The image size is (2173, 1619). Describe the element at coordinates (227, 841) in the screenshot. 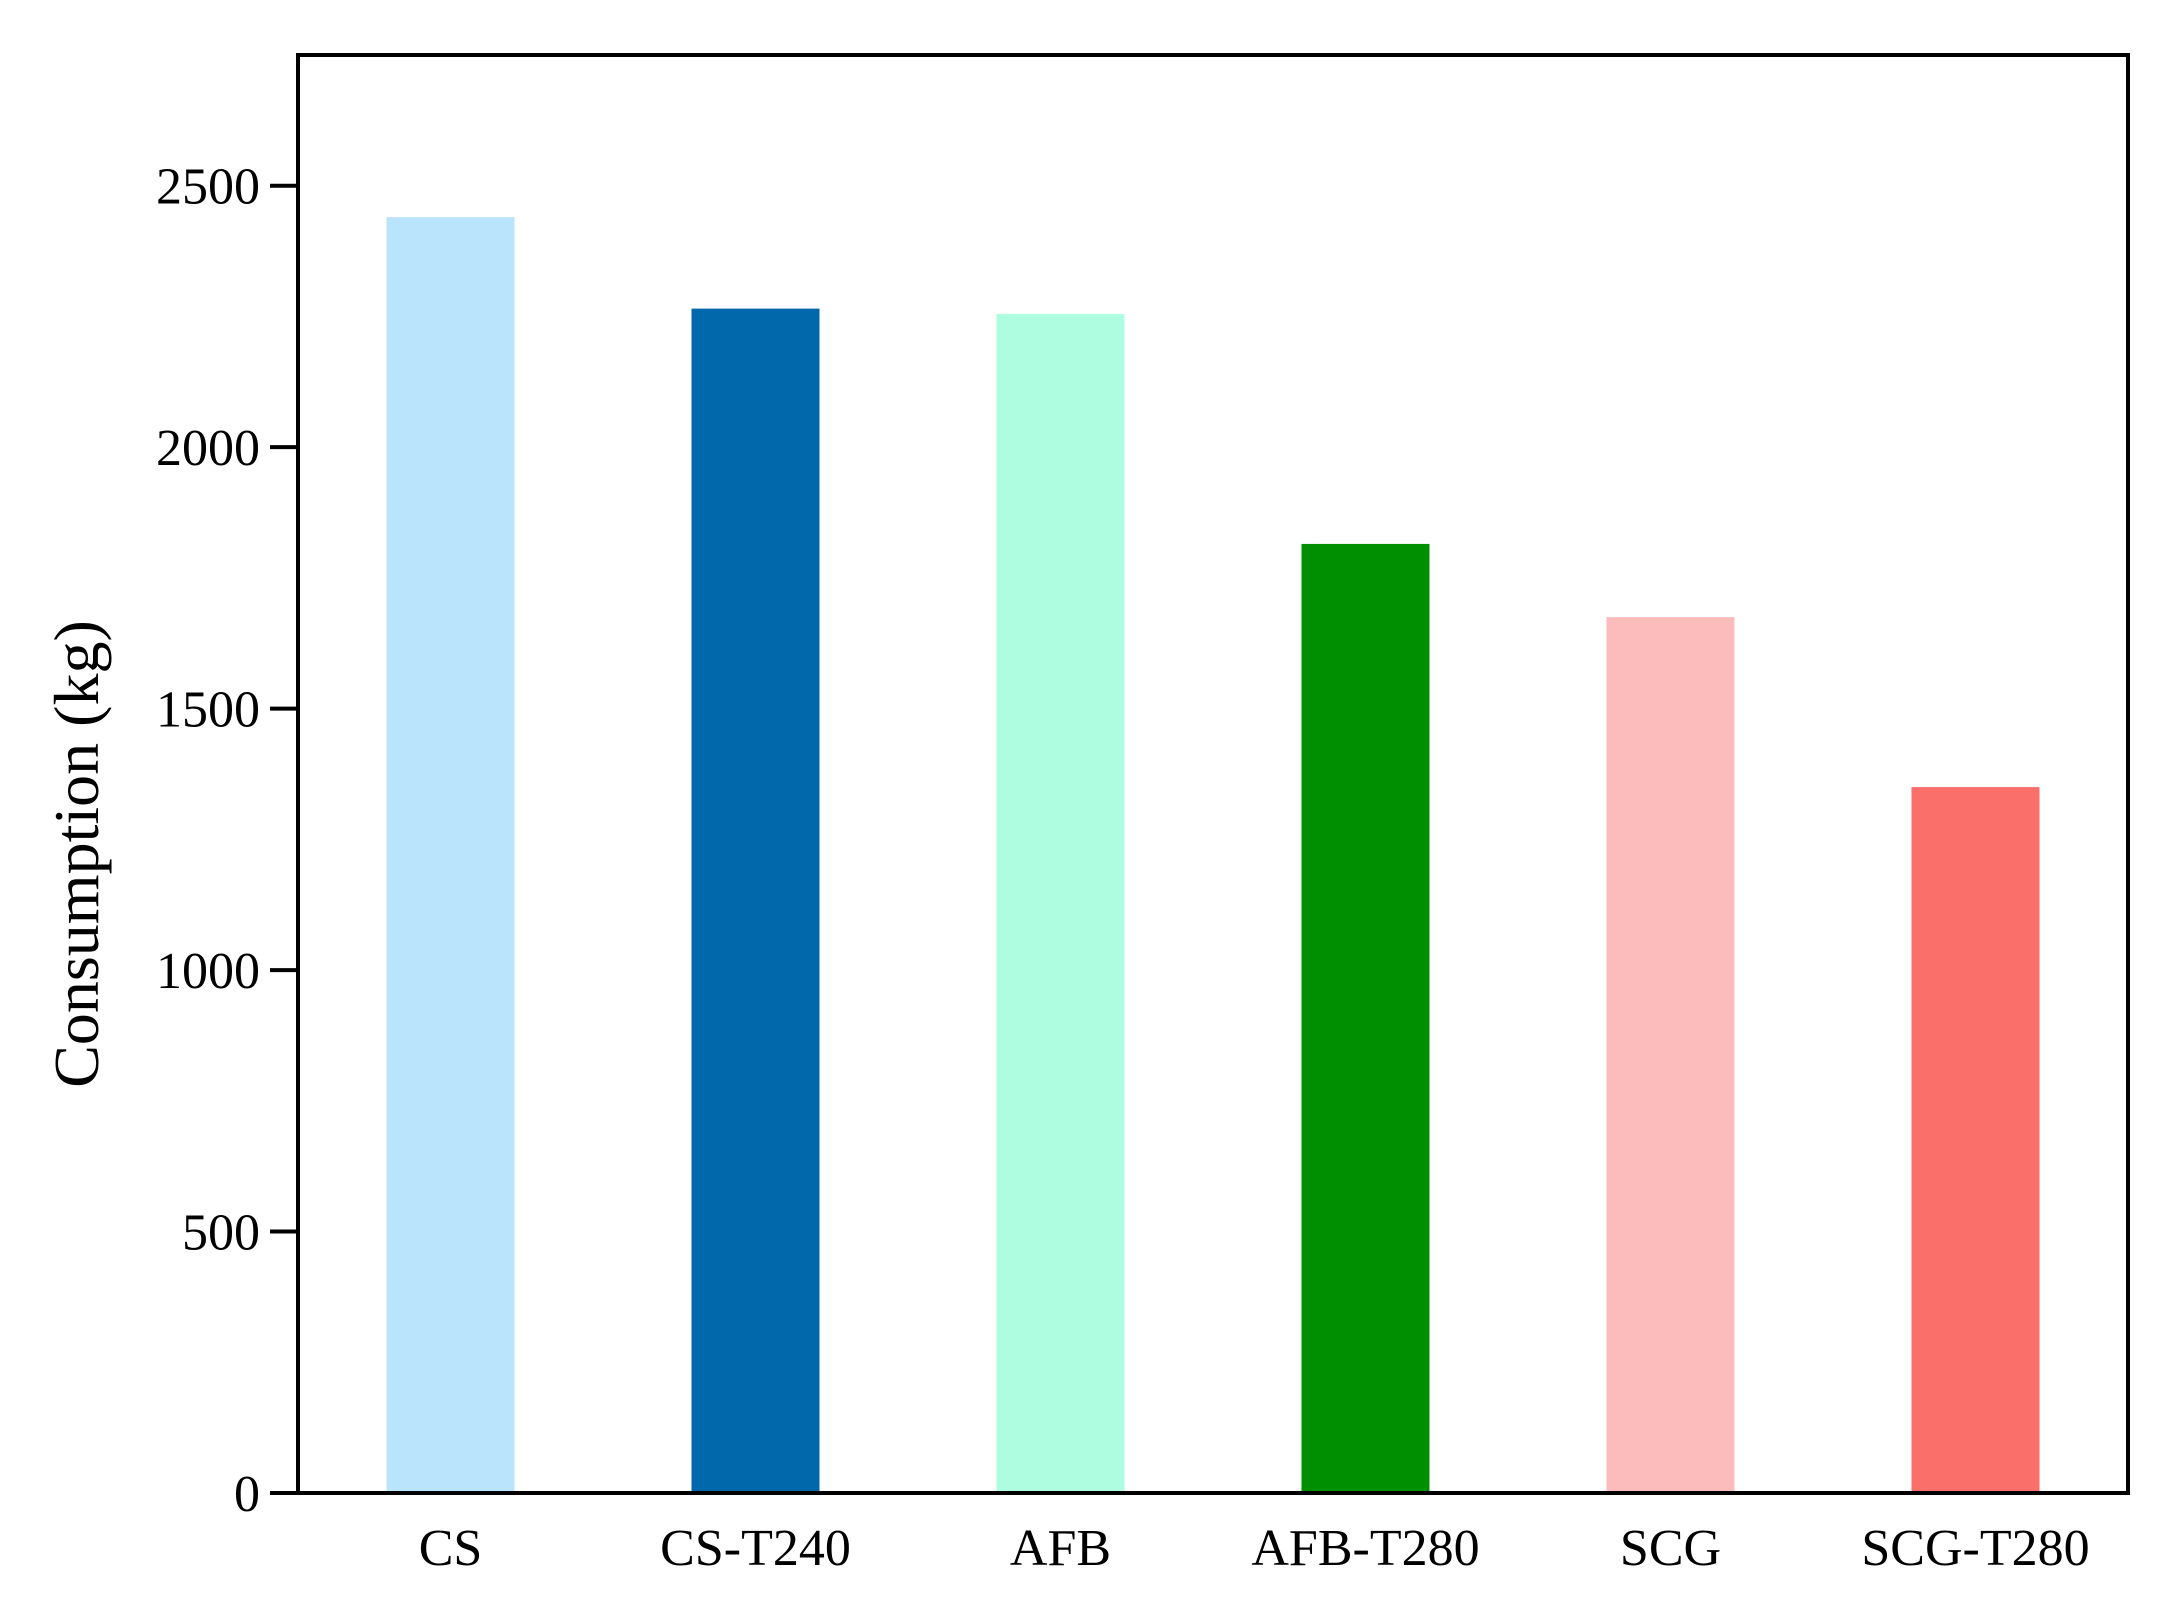

I see `y-axis: 0 500 1000 1500 2000 2500` at that location.